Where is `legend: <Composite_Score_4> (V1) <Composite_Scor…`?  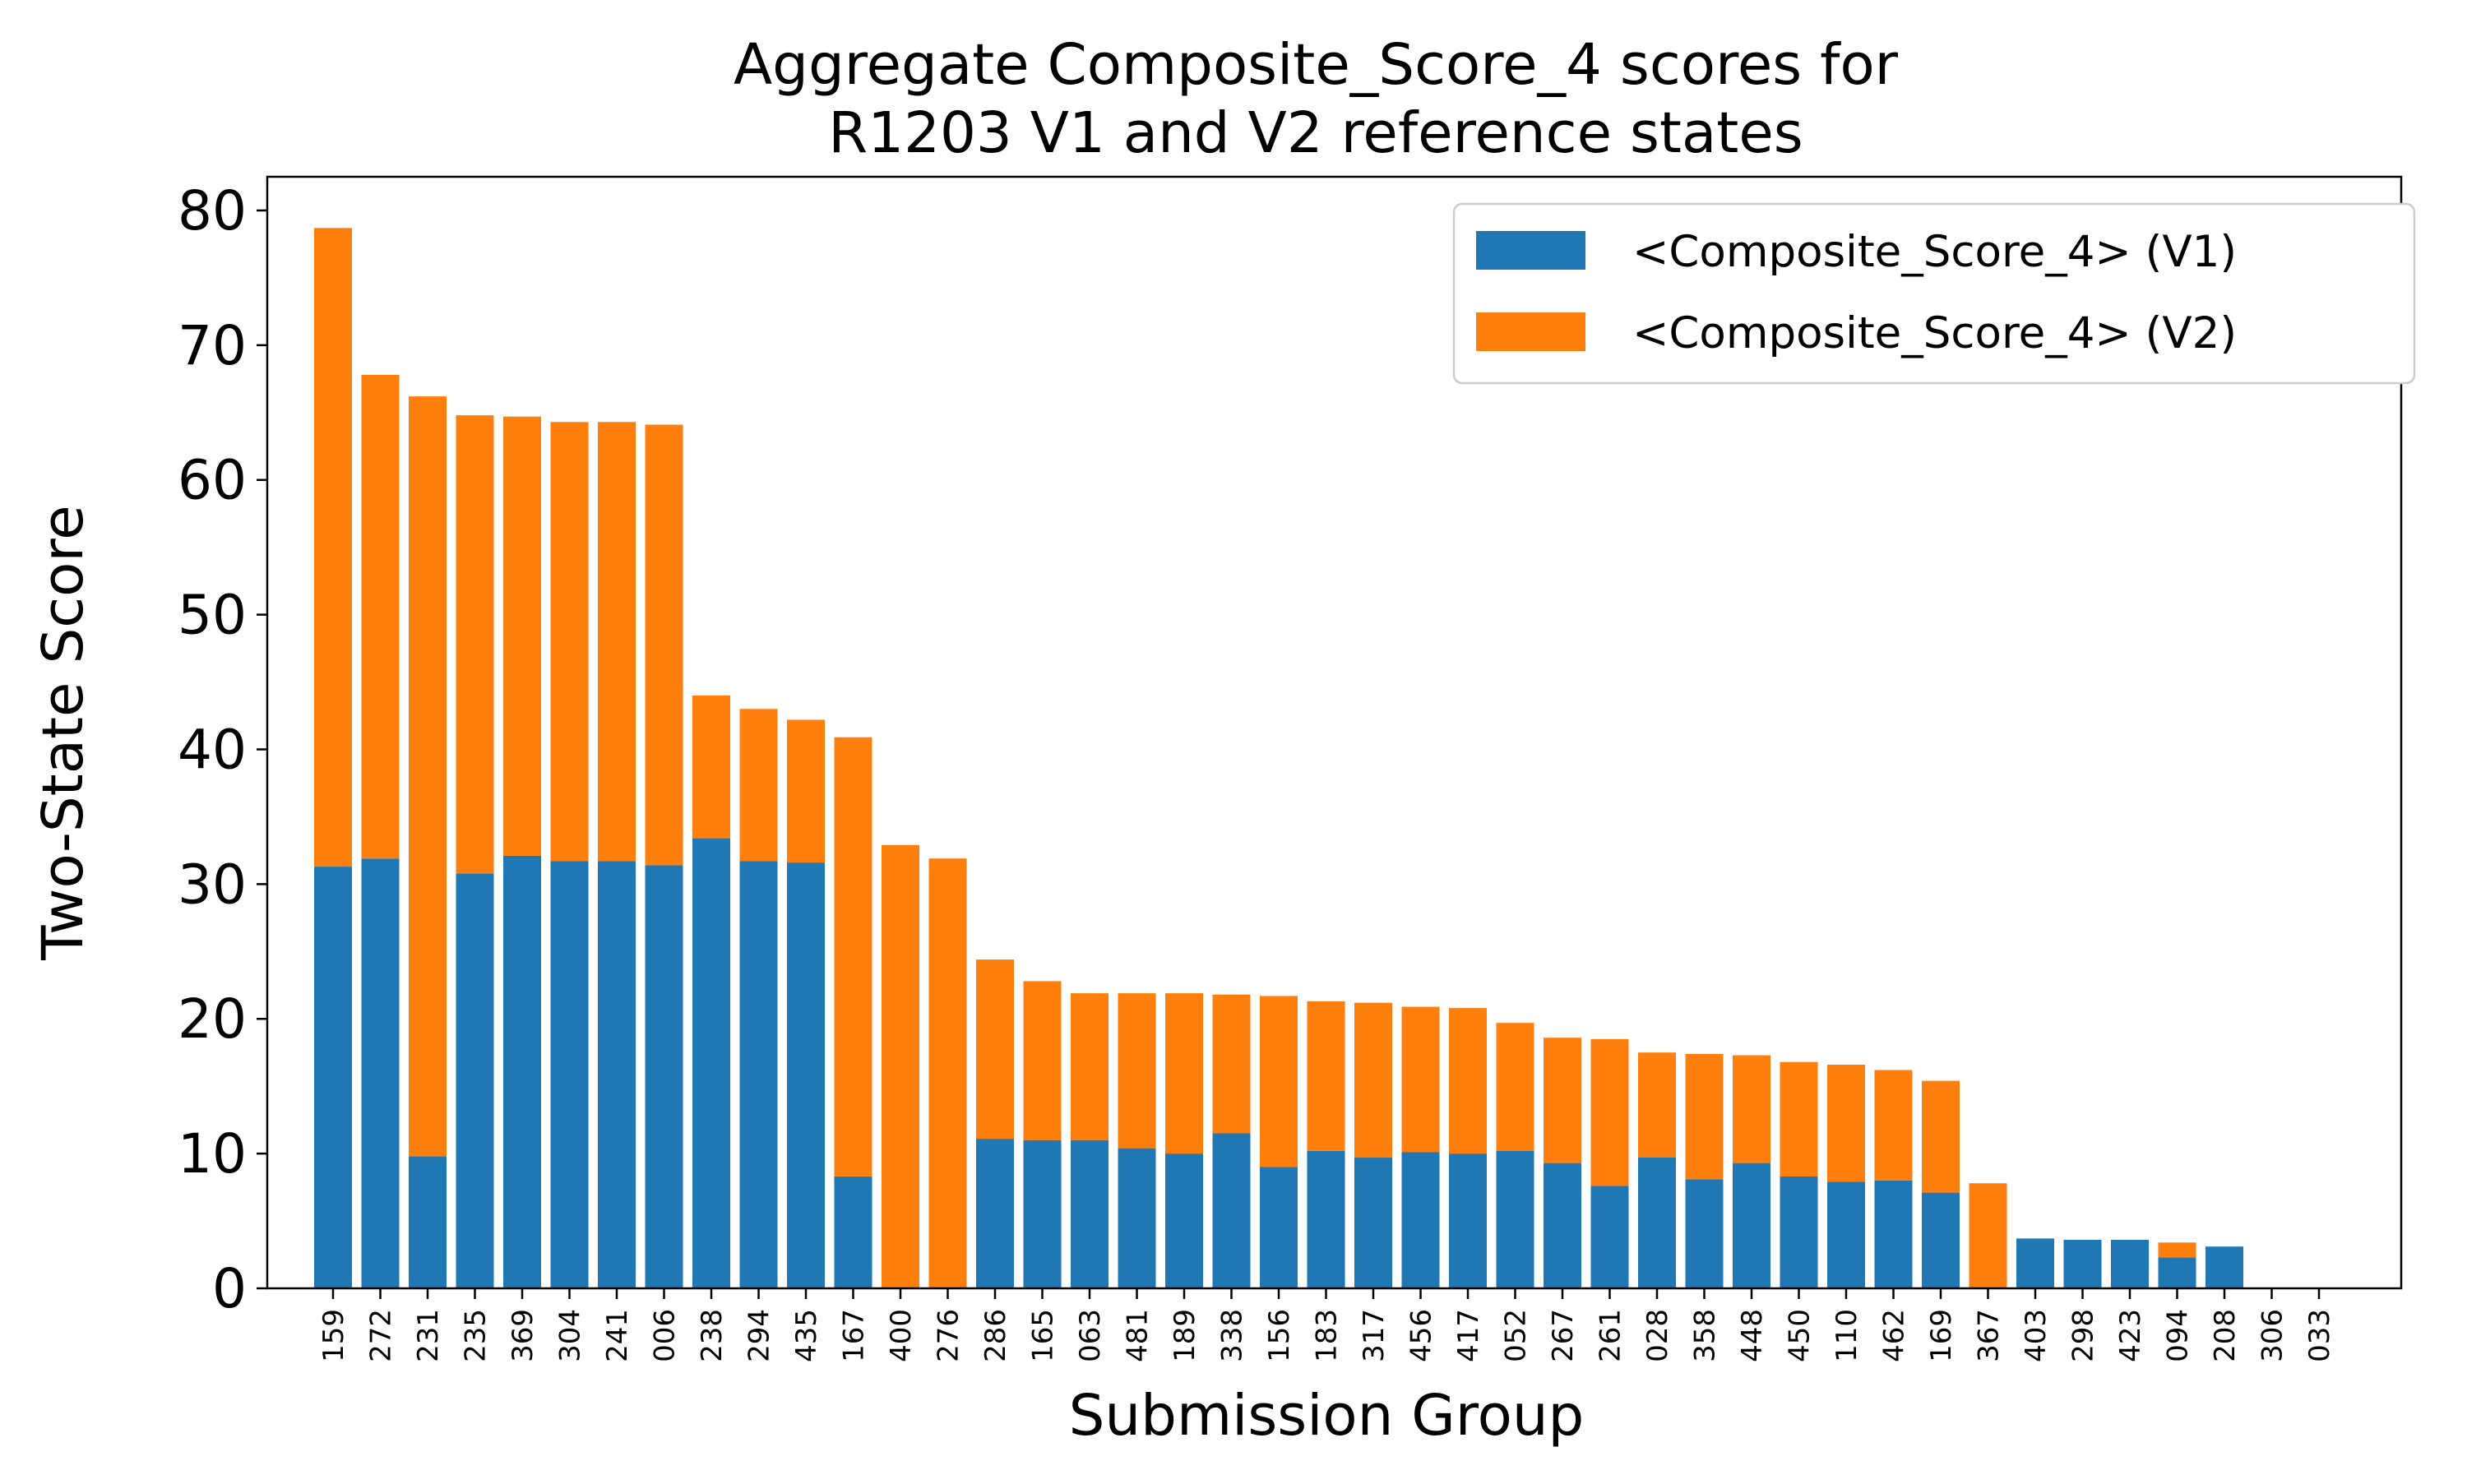 legend: <Composite_Score_4> (V1) <Composite_Scor… is located at coordinates (1934, 294).